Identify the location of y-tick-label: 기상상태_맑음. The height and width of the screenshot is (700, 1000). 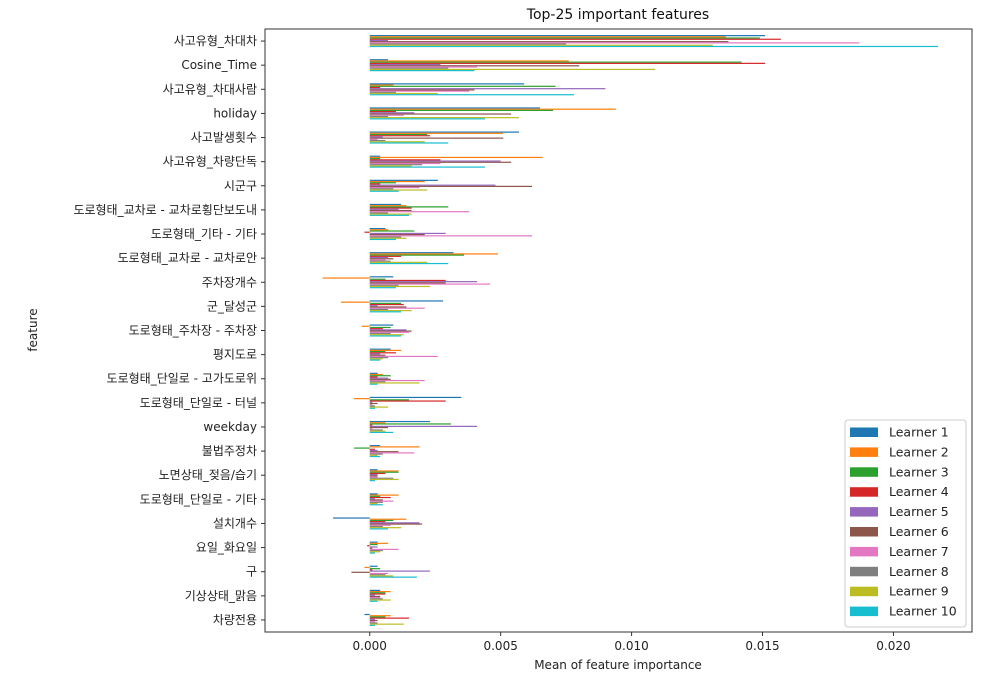
(221, 596).